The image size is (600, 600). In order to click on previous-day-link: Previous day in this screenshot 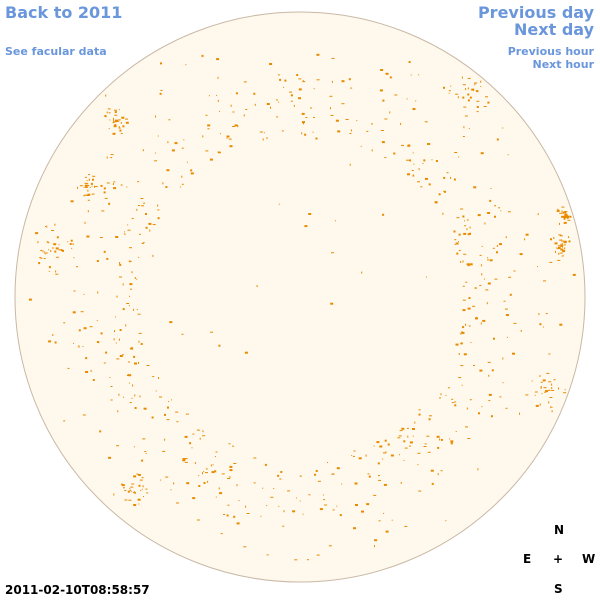, I will do `click(535, 12)`.